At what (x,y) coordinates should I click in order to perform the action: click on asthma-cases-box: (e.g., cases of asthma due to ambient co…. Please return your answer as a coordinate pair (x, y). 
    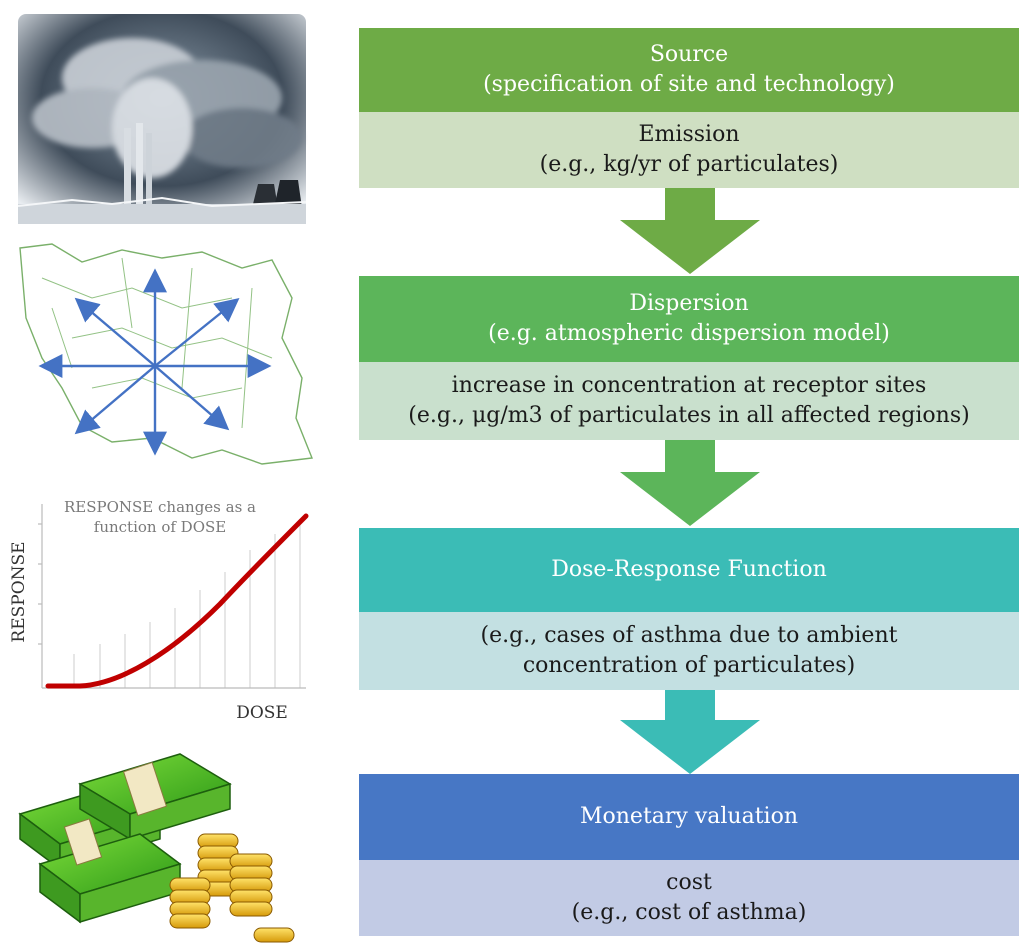
    Looking at the image, I should click on (689, 651).